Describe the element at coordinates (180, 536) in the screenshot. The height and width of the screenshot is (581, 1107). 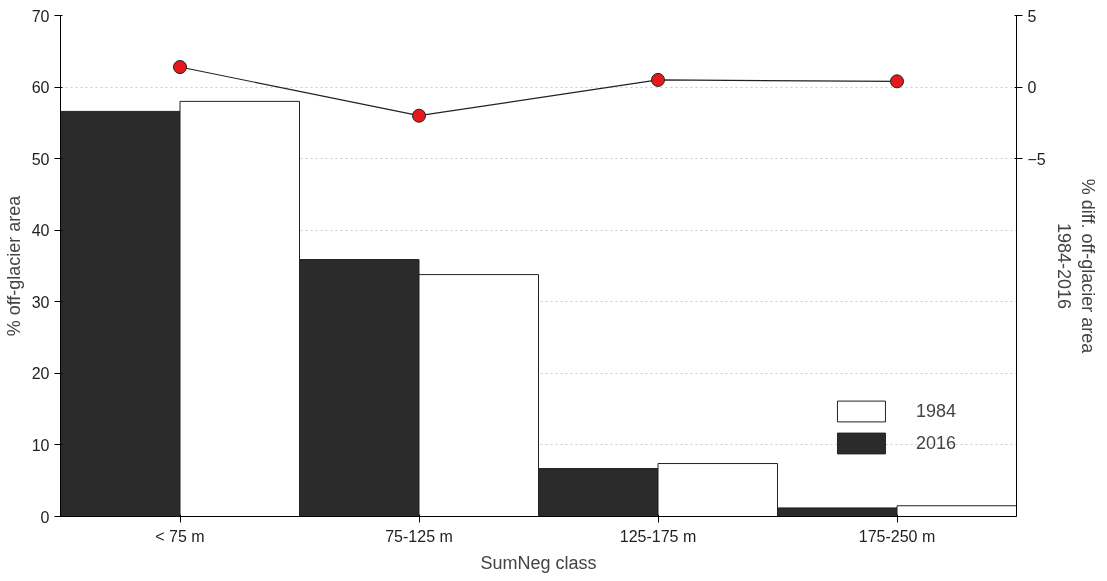
I see `x-tick-label: < 75 m` at that location.